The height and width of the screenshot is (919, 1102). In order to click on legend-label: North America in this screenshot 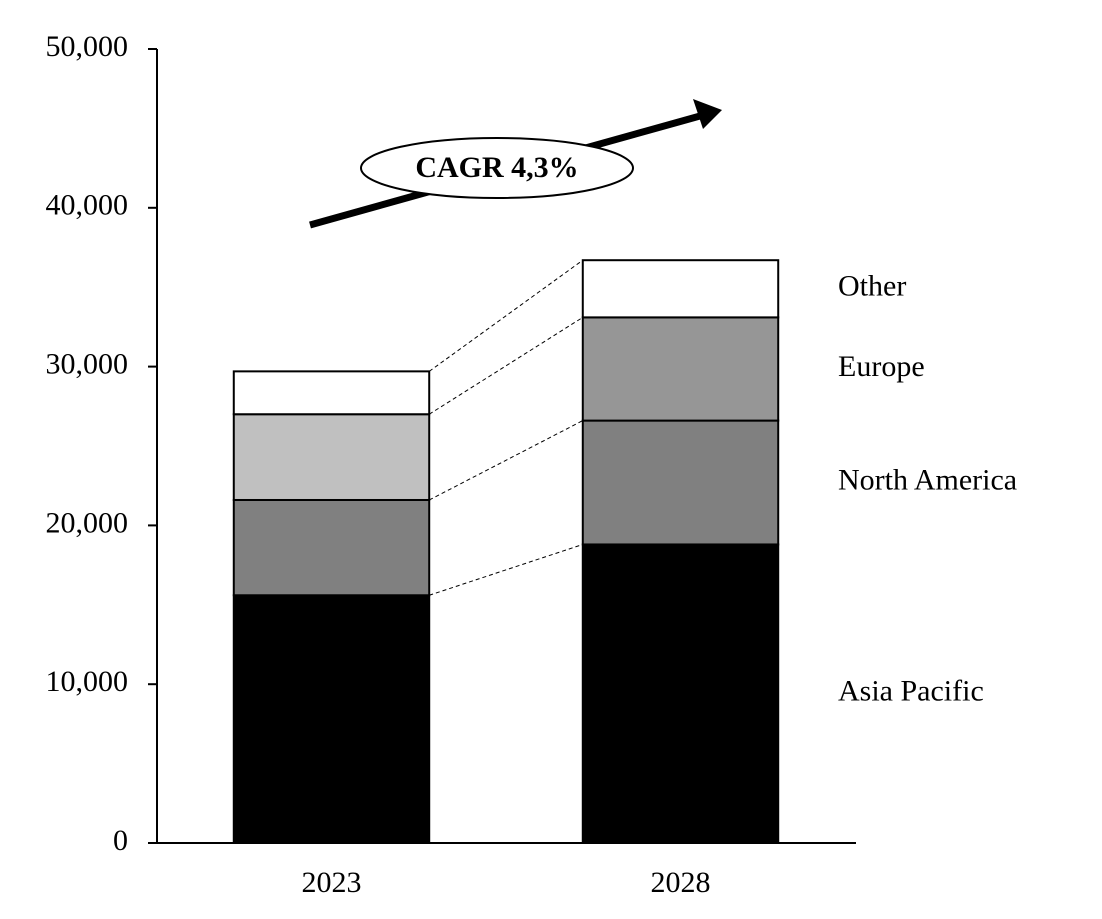, I will do `click(927, 479)`.